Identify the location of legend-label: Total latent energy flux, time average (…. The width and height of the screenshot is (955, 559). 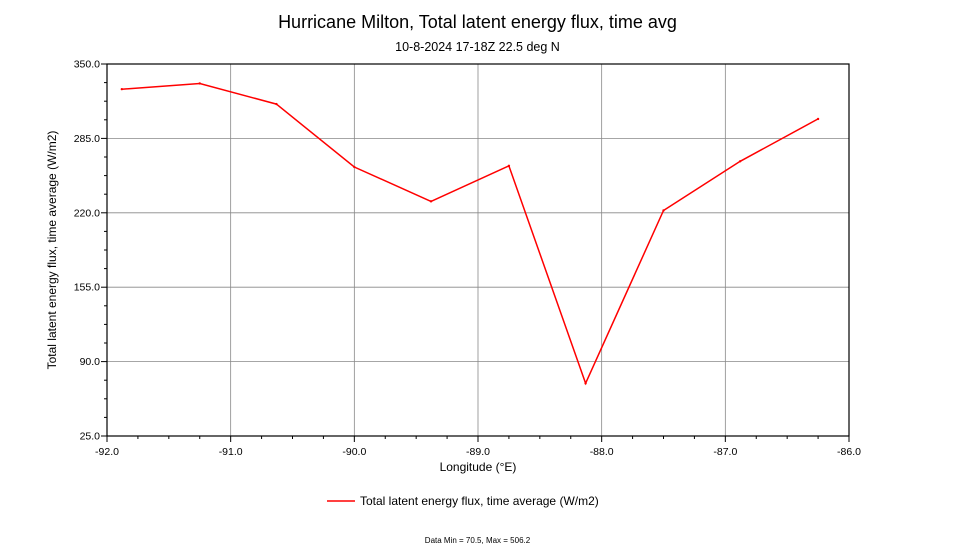
(479, 501).